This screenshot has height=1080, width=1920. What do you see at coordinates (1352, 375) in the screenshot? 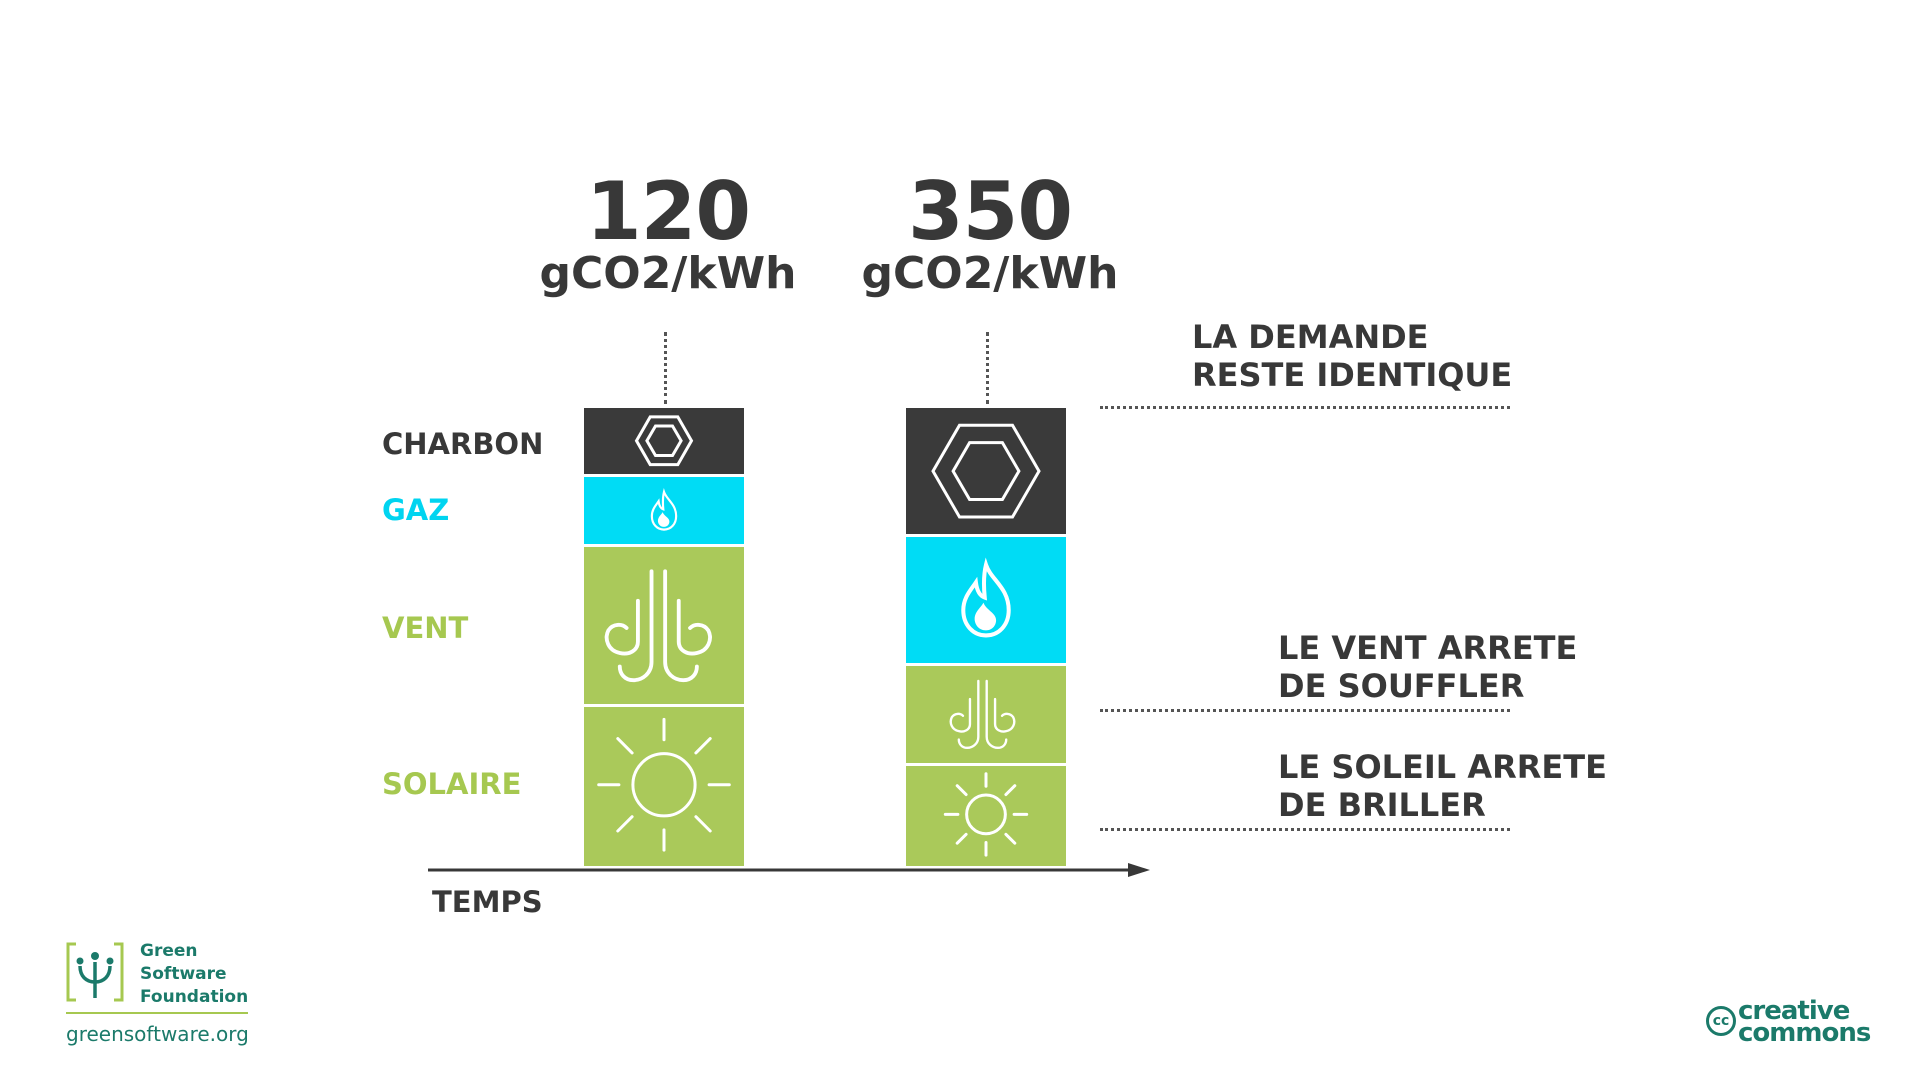
I see `annotation-demand-line-2: RESTE IDENTIQUE` at bounding box center [1352, 375].